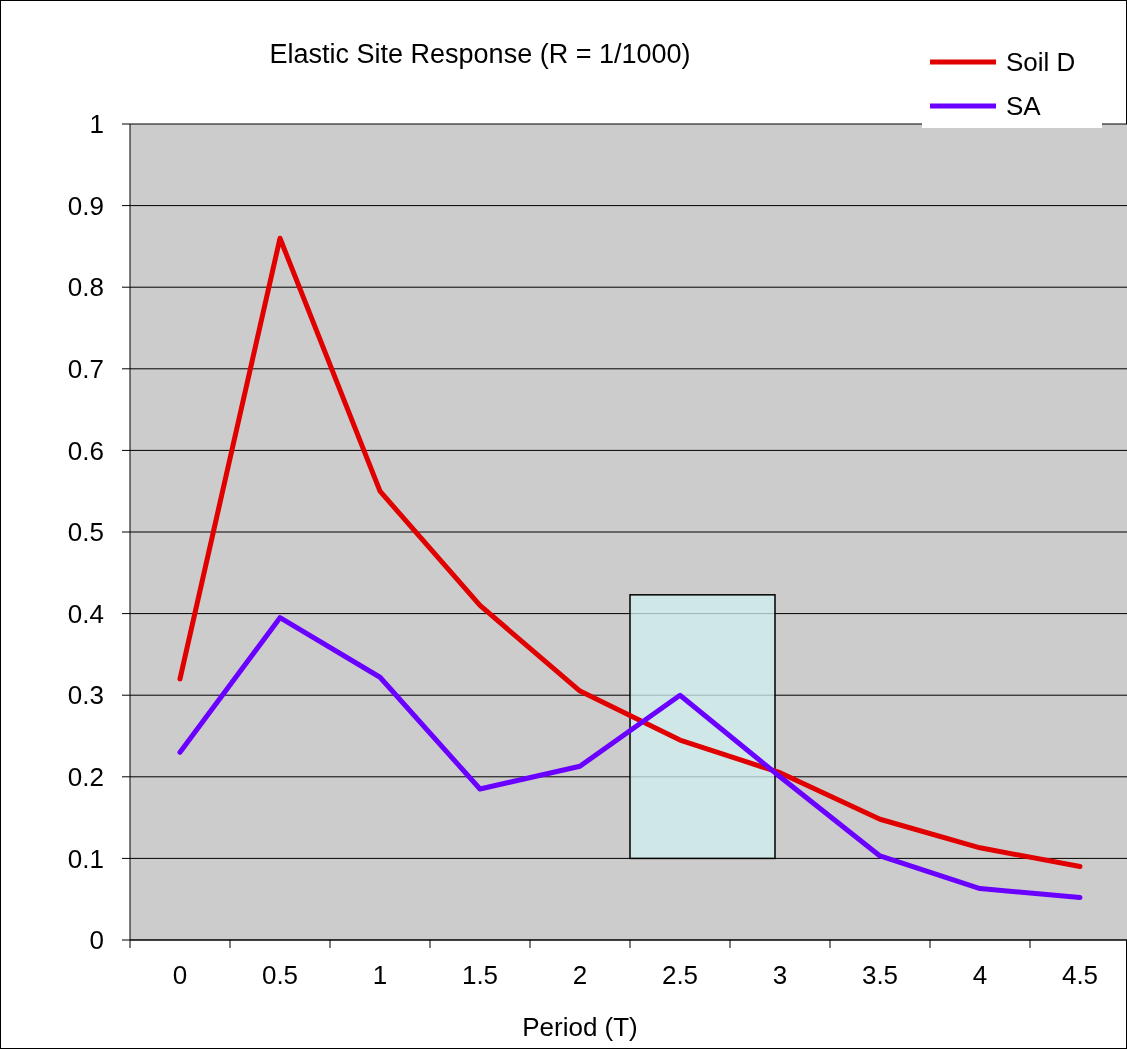  Describe the element at coordinates (1024, 106) in the screenshot. I see `legend-label: SA` at that location.